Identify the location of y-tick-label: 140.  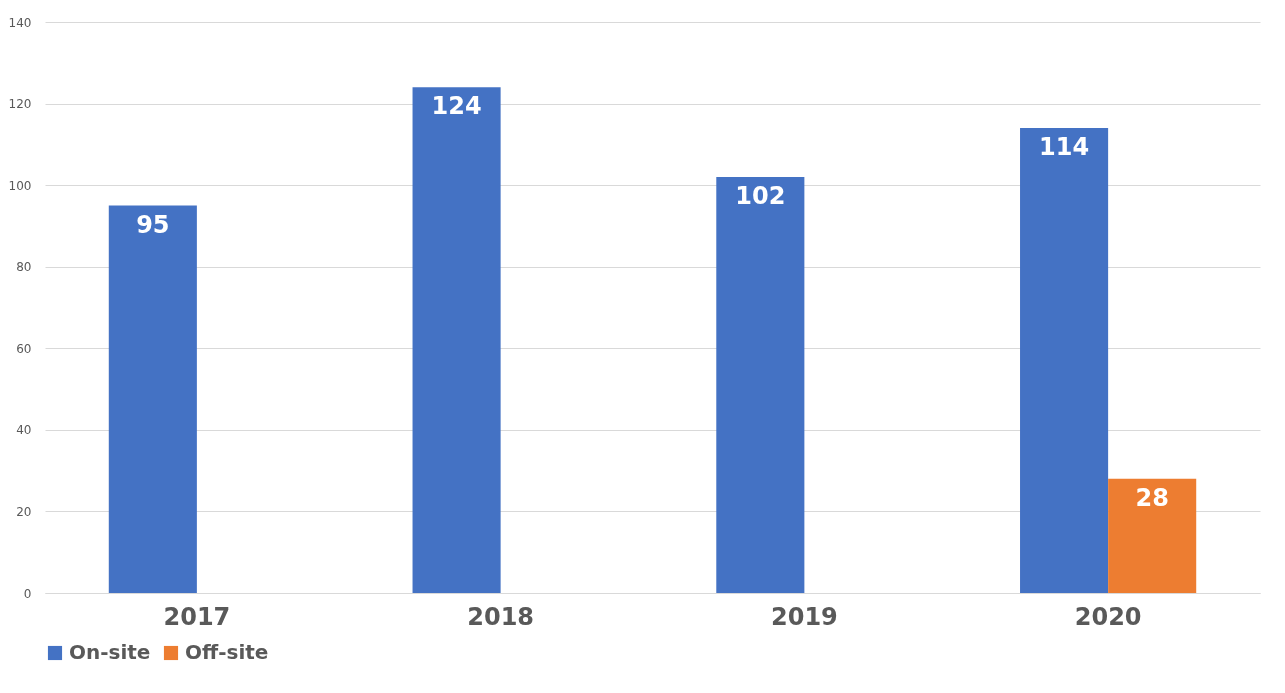
(20, 22).